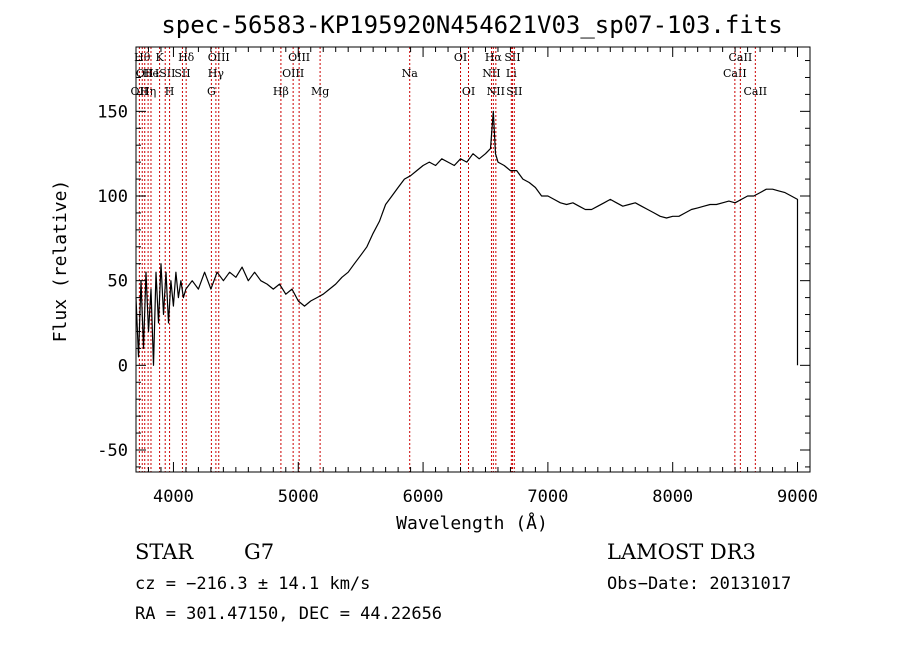 This screenshot has height=649, width=900. What do you see at coordinates (165, 73) in the screenshot?
I see `line-marker-label: ISII` at bounding box center [165, 73].